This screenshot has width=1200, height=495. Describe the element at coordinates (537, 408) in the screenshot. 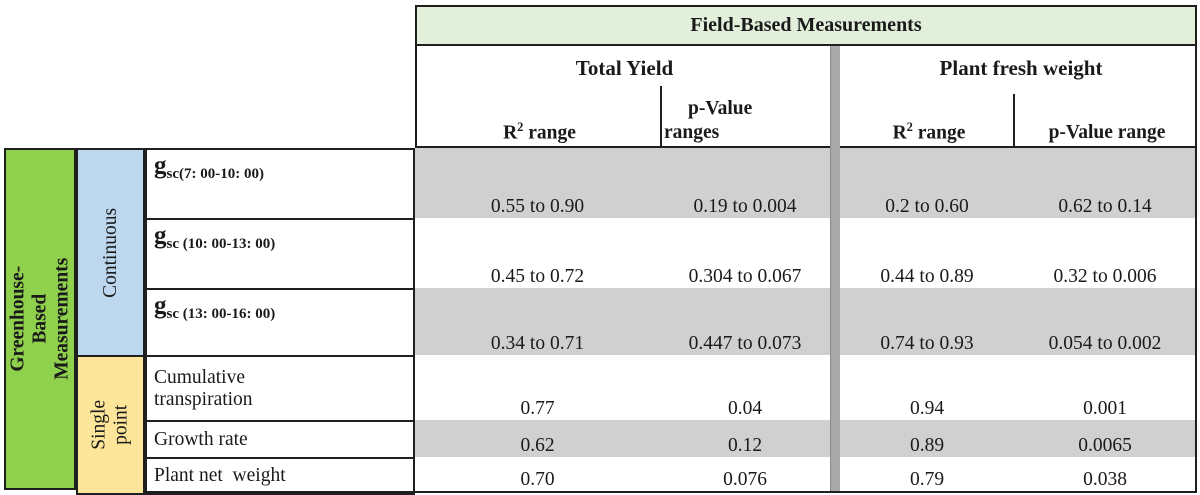

I see `value-text: 0.77` at that location.